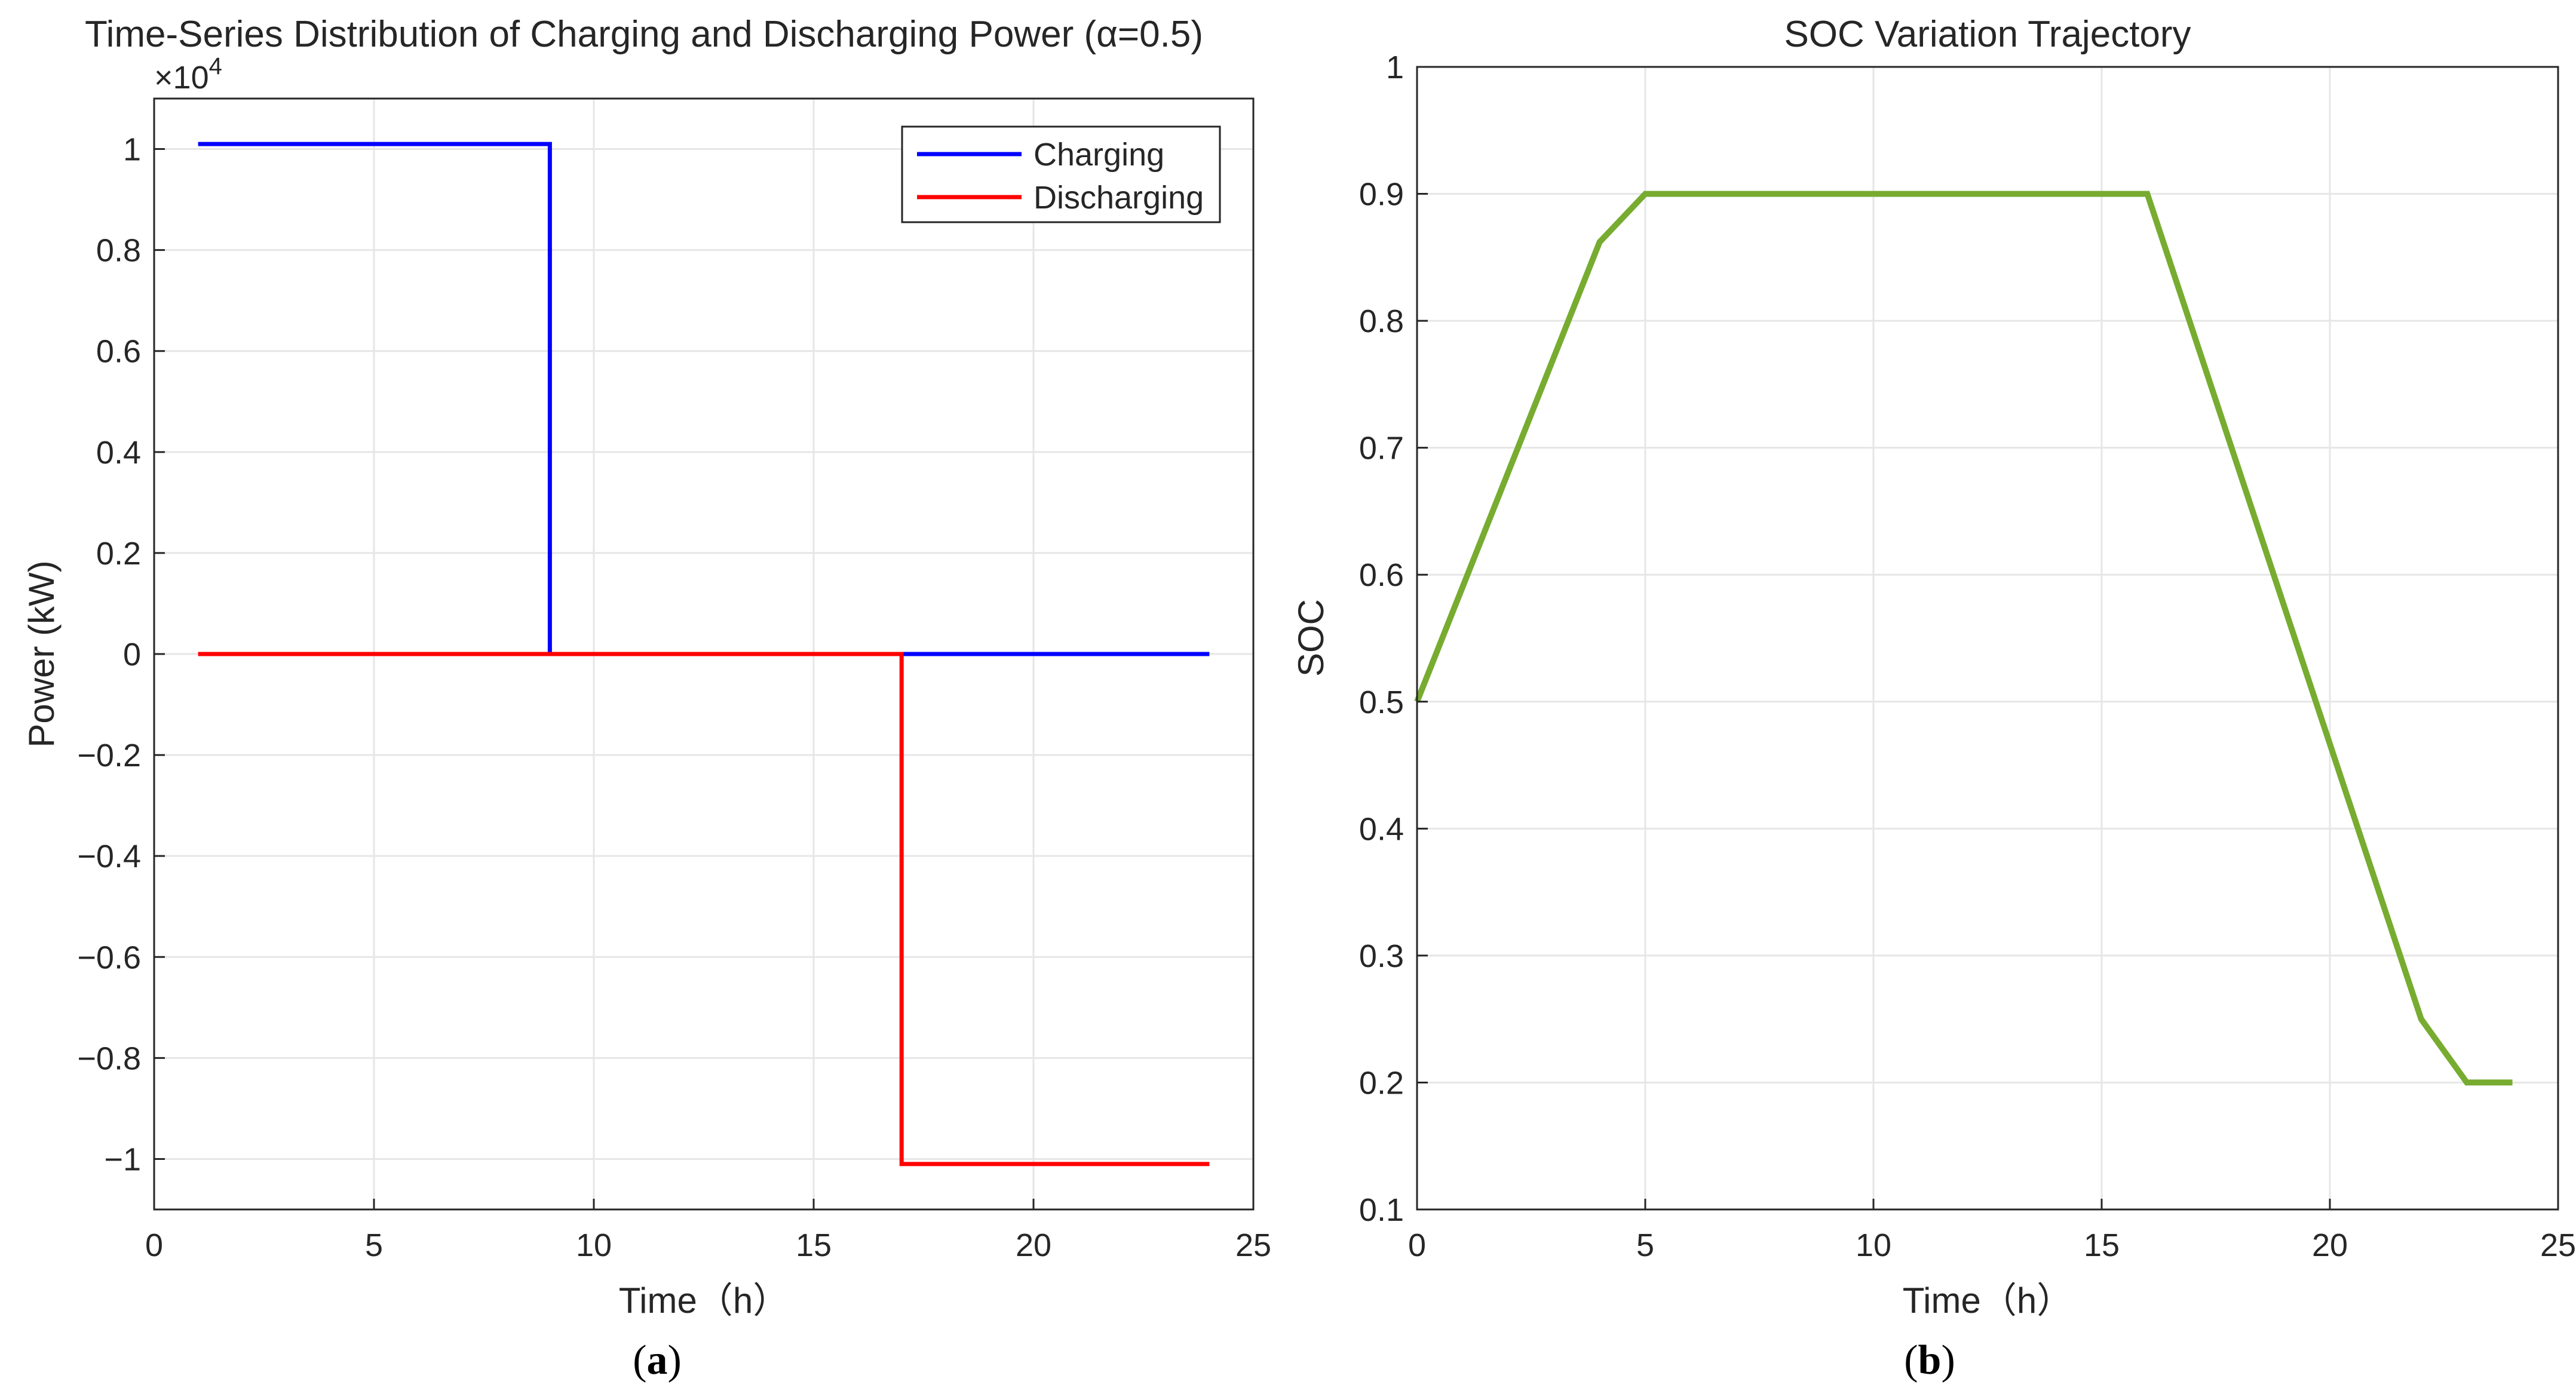 This screenshot has height=1400, width=2576. Describe the element at coordinates (2330, 1245) in the screenshot. I see `x-tick-label-b: 20` at that location.